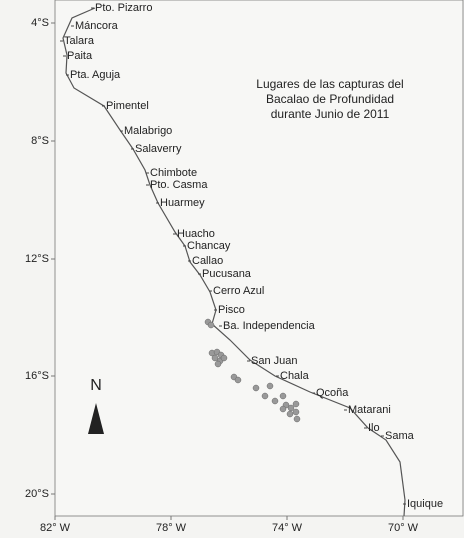 This screenshot has width=464, height=538. I want to click on place-label: Ilo, so click(374, 428).